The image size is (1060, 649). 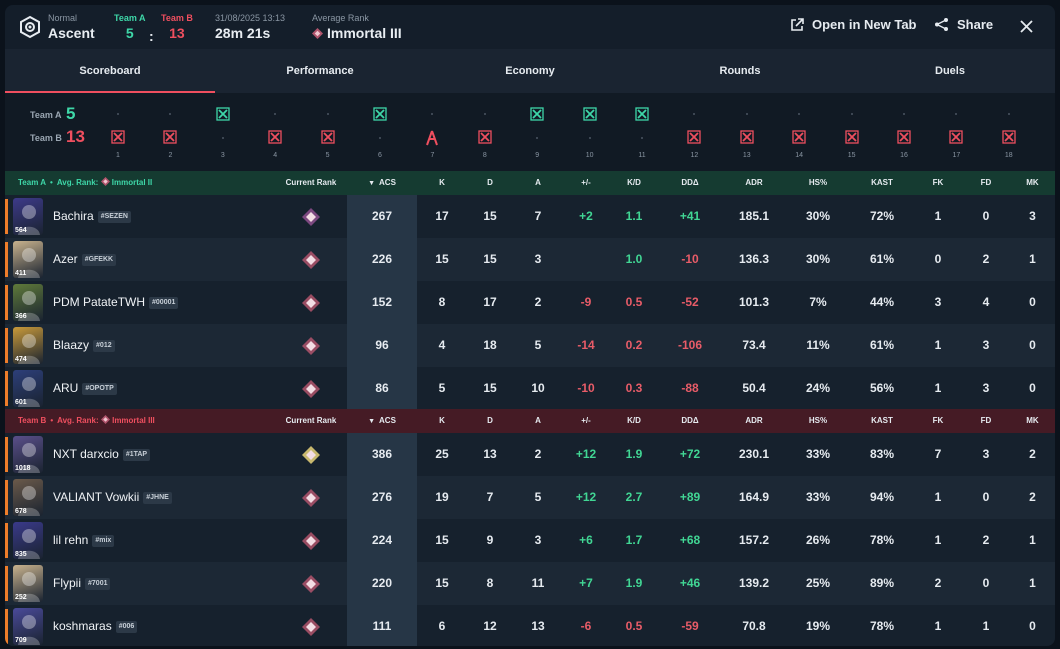 What do you see at coordinates (799, 128) in the screenshot?
I see `round-14: 14` at bounding box center [799, 128].